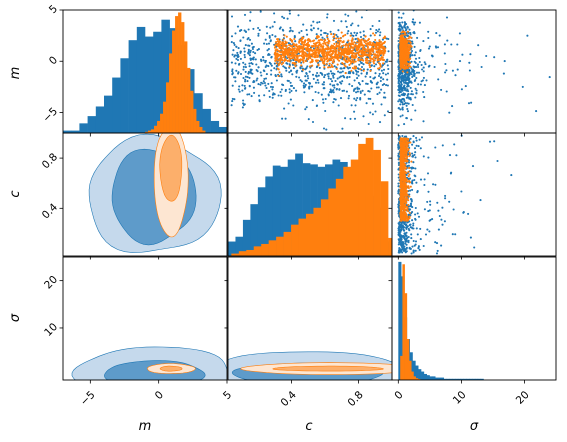 This screenshot has height=442, width=567. What do you see at coordinates (328, 368) in the screenshot?
I see `contour-orange-inner` at bounding box center [328, 368].